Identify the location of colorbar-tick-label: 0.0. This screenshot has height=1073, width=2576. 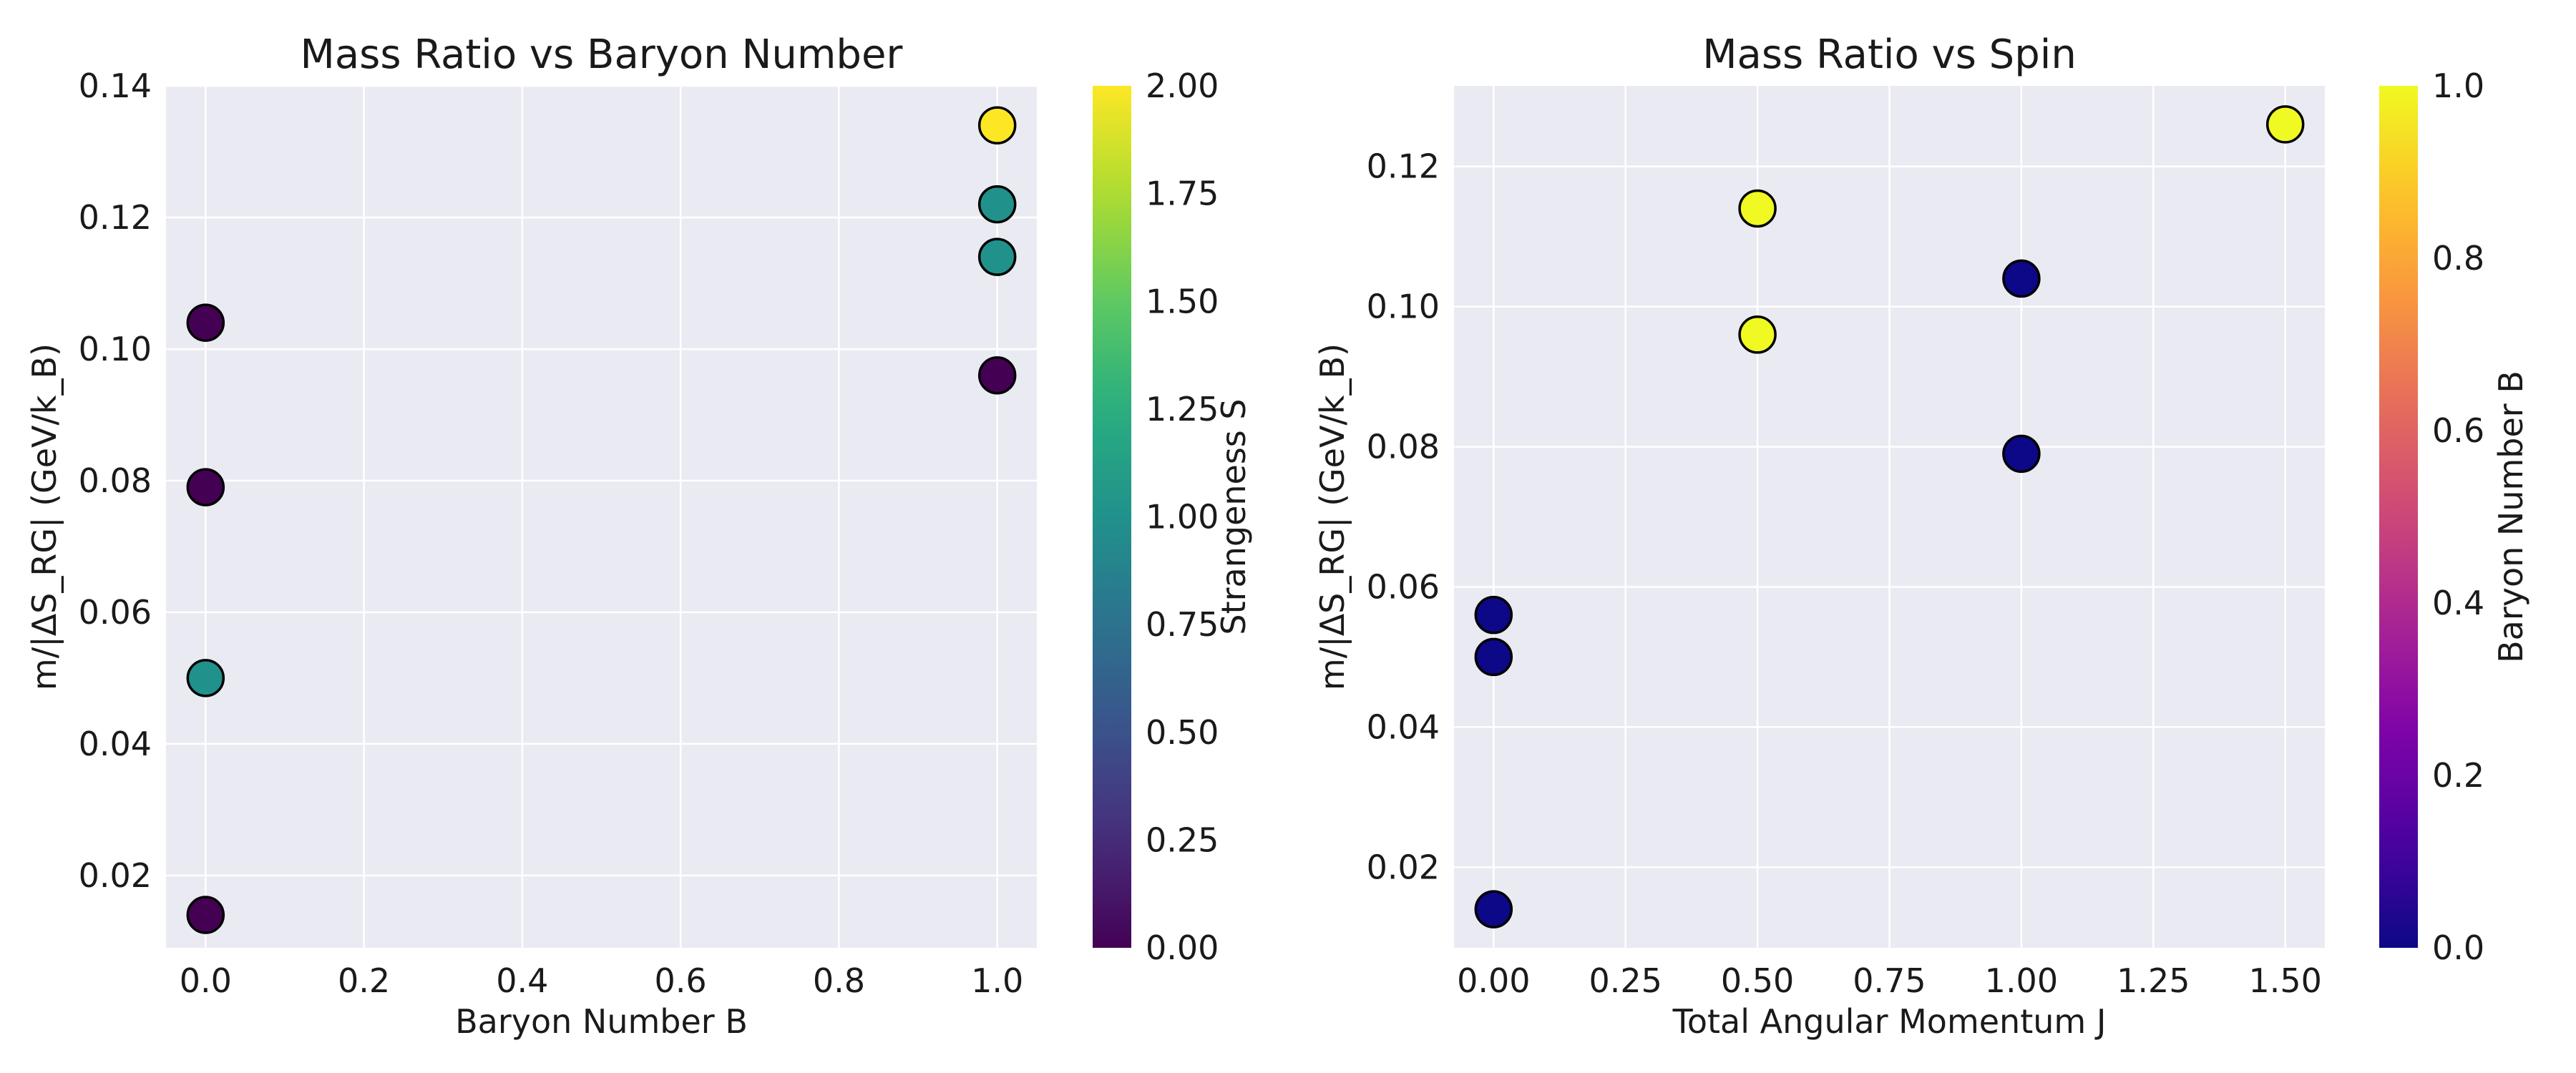
(2458, 948).